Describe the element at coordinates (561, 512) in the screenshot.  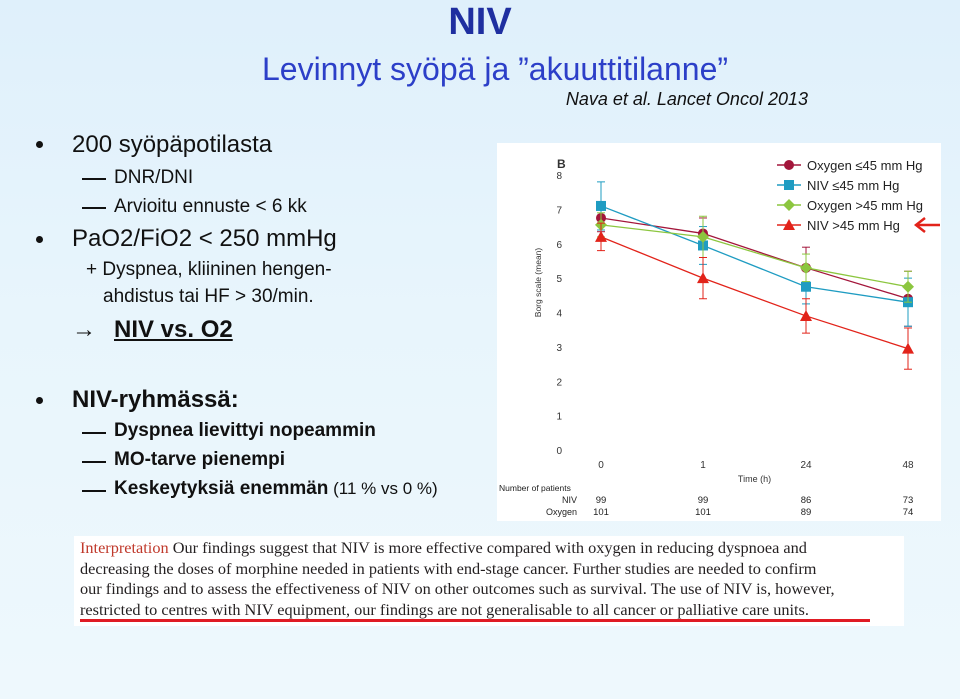
I see `patients-row-label: Oxygen` at that location.